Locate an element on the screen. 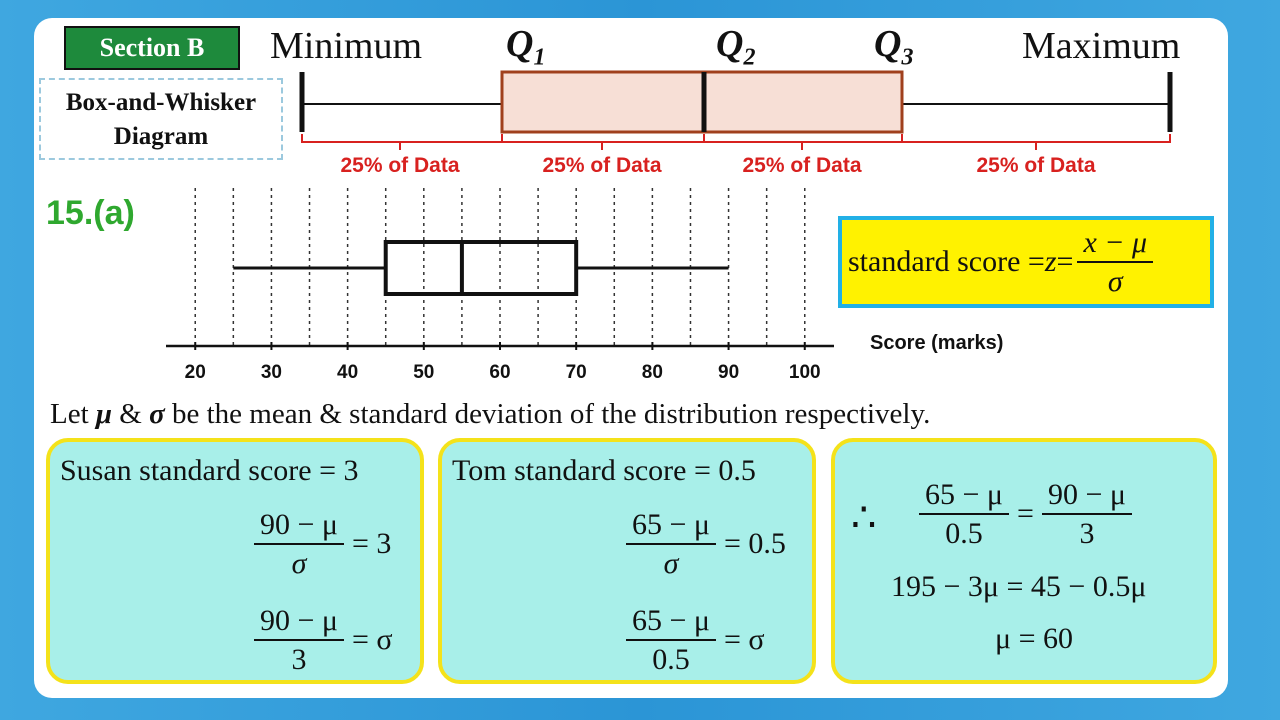  quarter-label-3: 25% of Data is located at coordinates (801, 165).